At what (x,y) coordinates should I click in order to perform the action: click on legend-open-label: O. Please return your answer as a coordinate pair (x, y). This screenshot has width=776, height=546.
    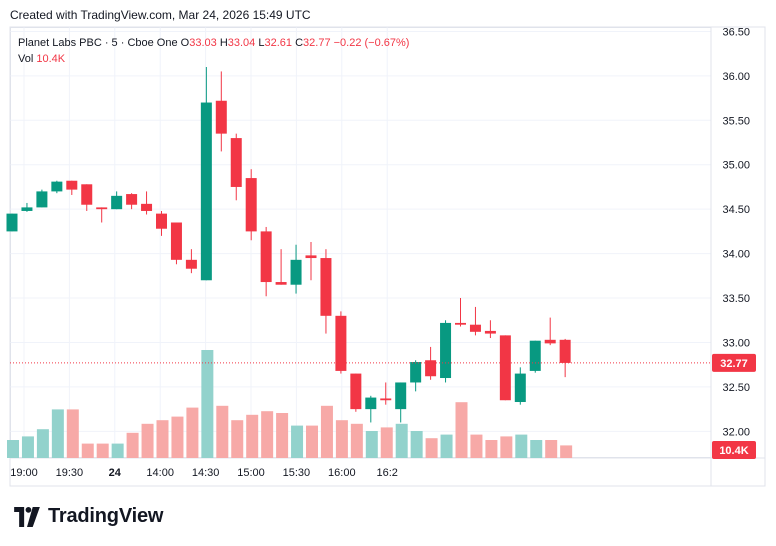
    Looking at the image, I should click on (185, 43).